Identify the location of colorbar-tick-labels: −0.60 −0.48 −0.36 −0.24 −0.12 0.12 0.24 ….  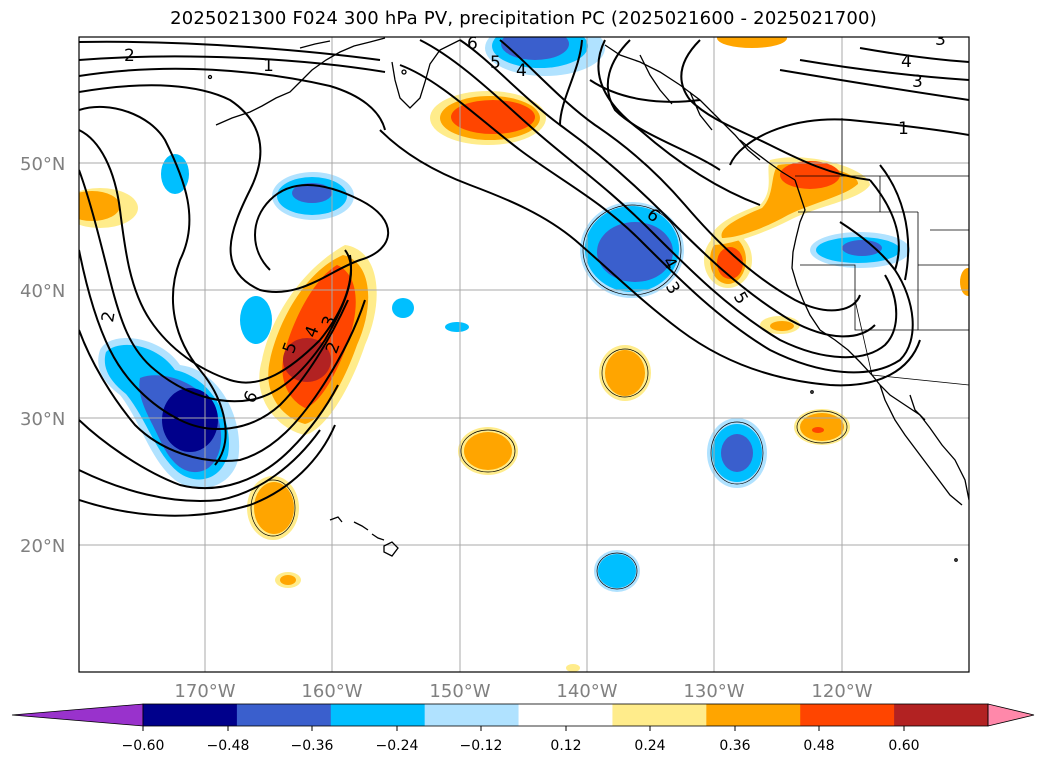
(521, 746).